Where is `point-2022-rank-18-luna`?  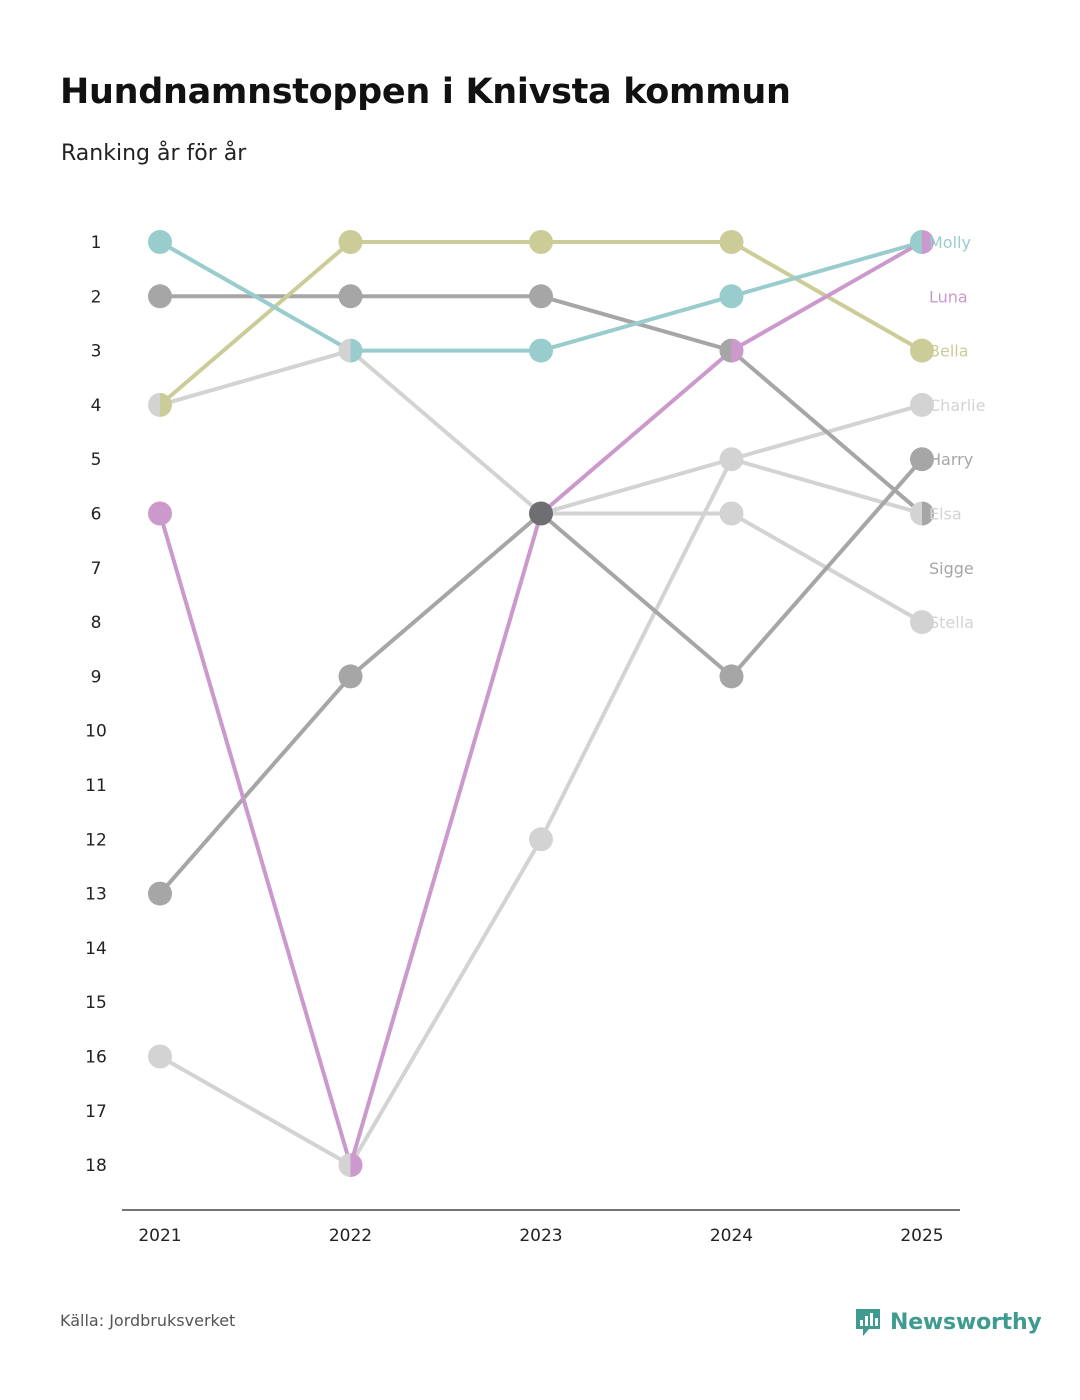
point-2022-rank-18-luna is located at coordinates (356, 1165).